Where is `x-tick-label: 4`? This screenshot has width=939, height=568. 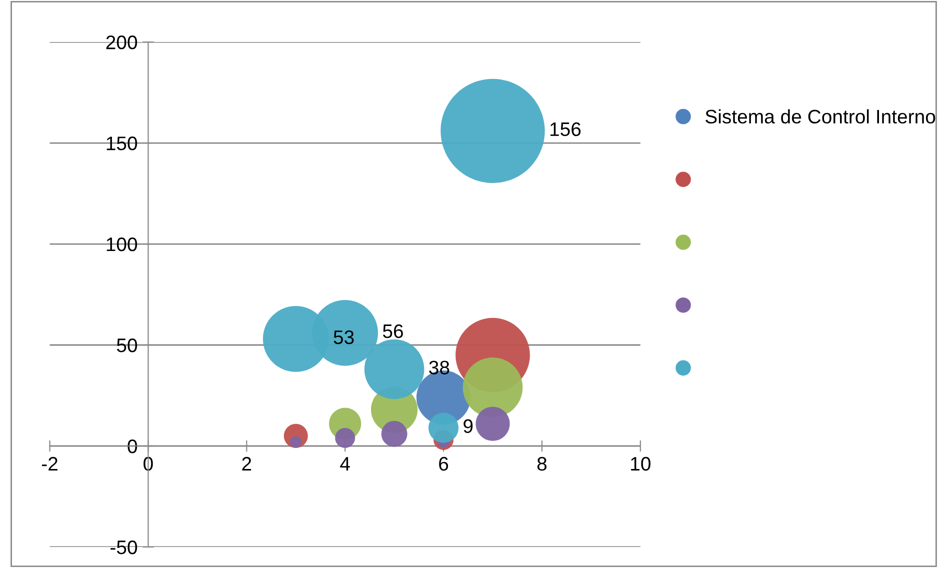
x-tick-label: 4 is located at coordinates (345, 463).